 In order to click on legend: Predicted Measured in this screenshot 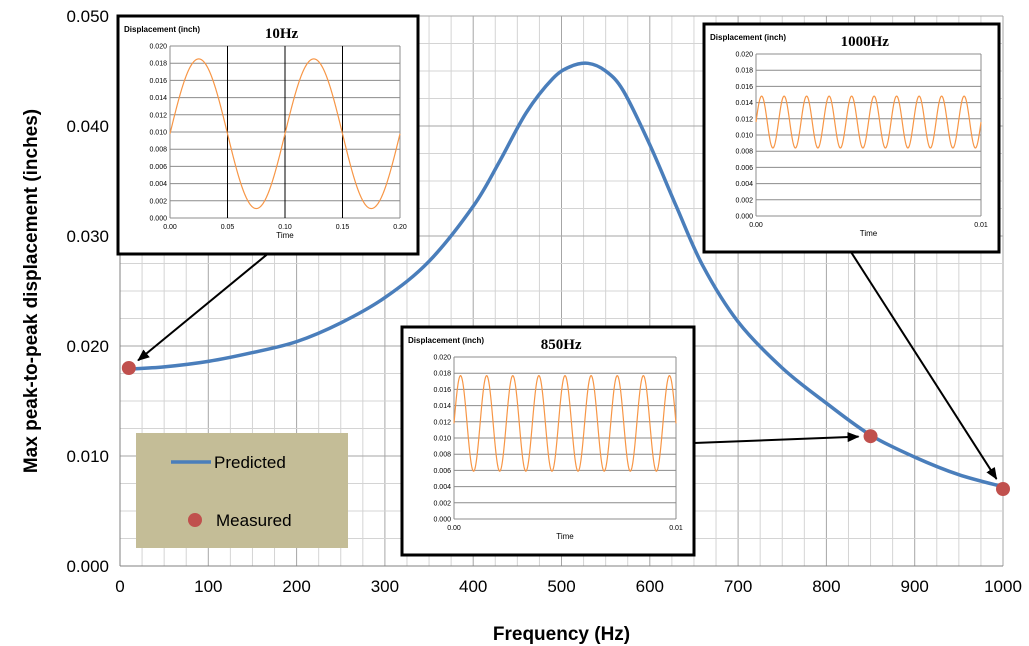, I will do `click(242, 490)`.